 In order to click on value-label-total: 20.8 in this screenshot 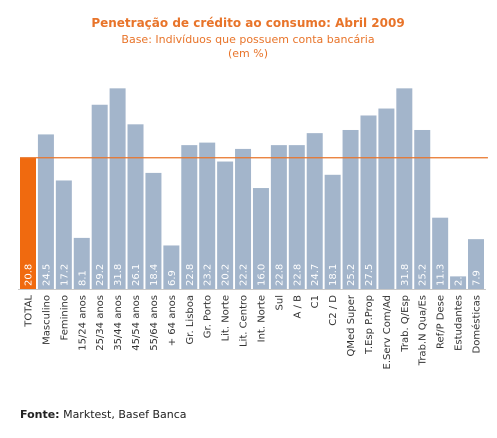, I will do `click(29, 275)`.